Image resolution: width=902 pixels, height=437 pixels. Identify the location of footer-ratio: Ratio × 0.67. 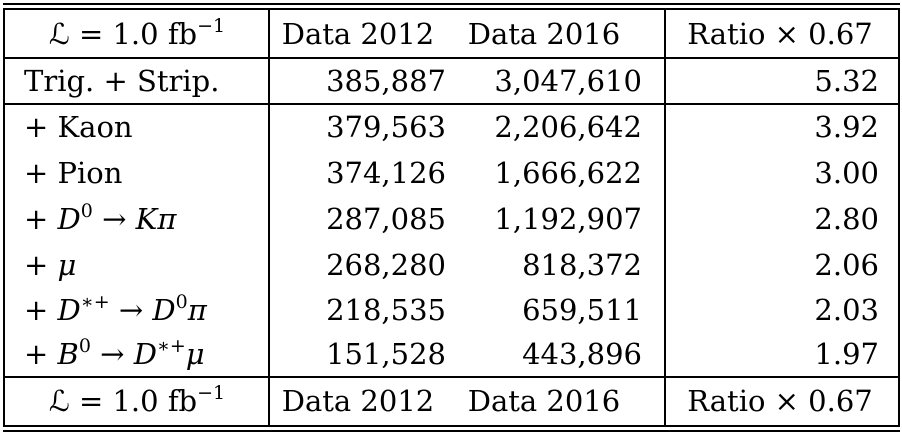
(780, 401).